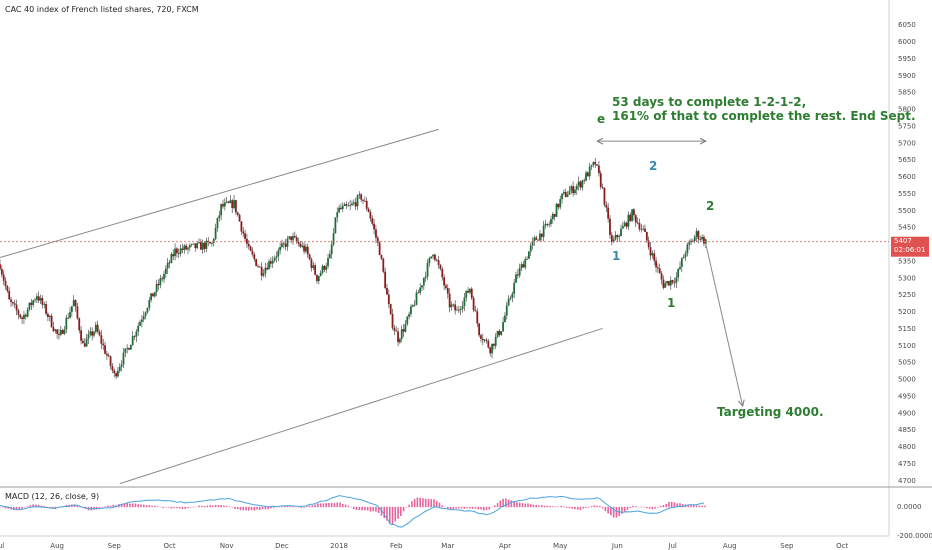 The width and height of the screenshot is (932, 550). Describe the element at coordinates (671, 303) in the screenshot. I see `wave-label-1-major: 1` at that location.